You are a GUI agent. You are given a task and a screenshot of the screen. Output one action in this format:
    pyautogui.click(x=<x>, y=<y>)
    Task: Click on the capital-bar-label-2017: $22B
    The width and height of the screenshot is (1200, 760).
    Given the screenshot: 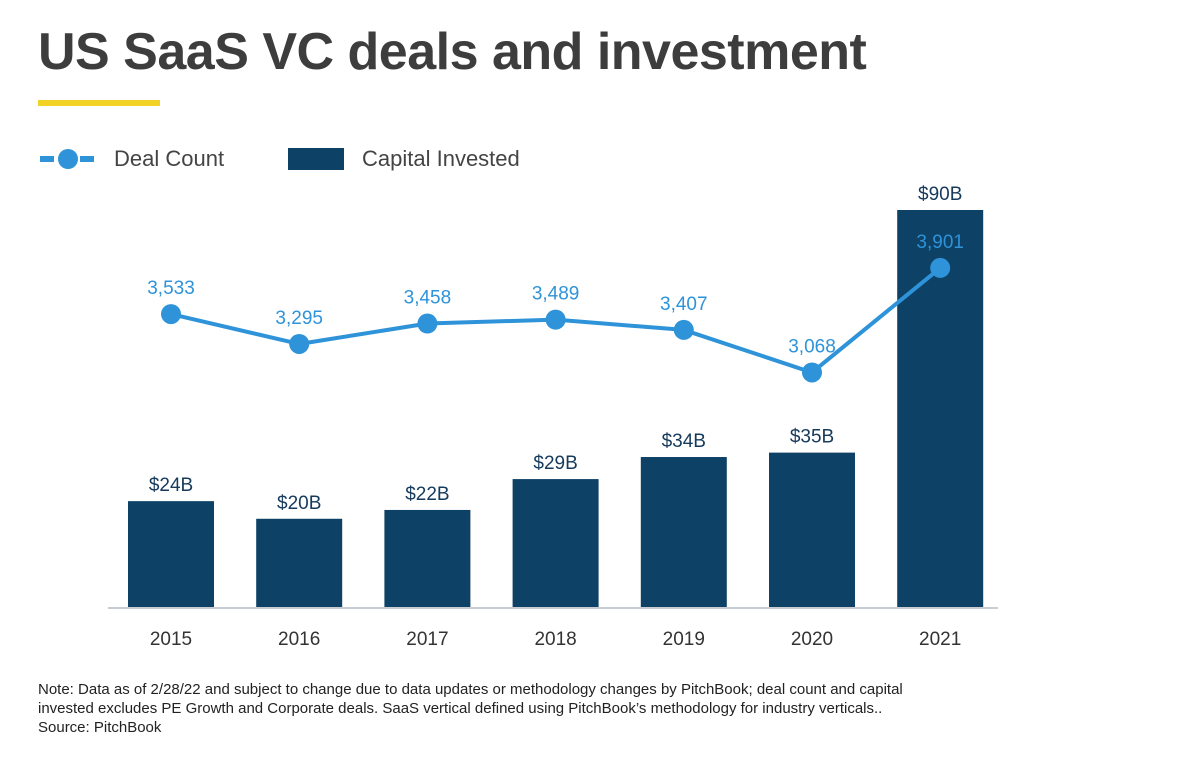 What is the action you would take?
    pyautogui.click(x=427, y=494)
    